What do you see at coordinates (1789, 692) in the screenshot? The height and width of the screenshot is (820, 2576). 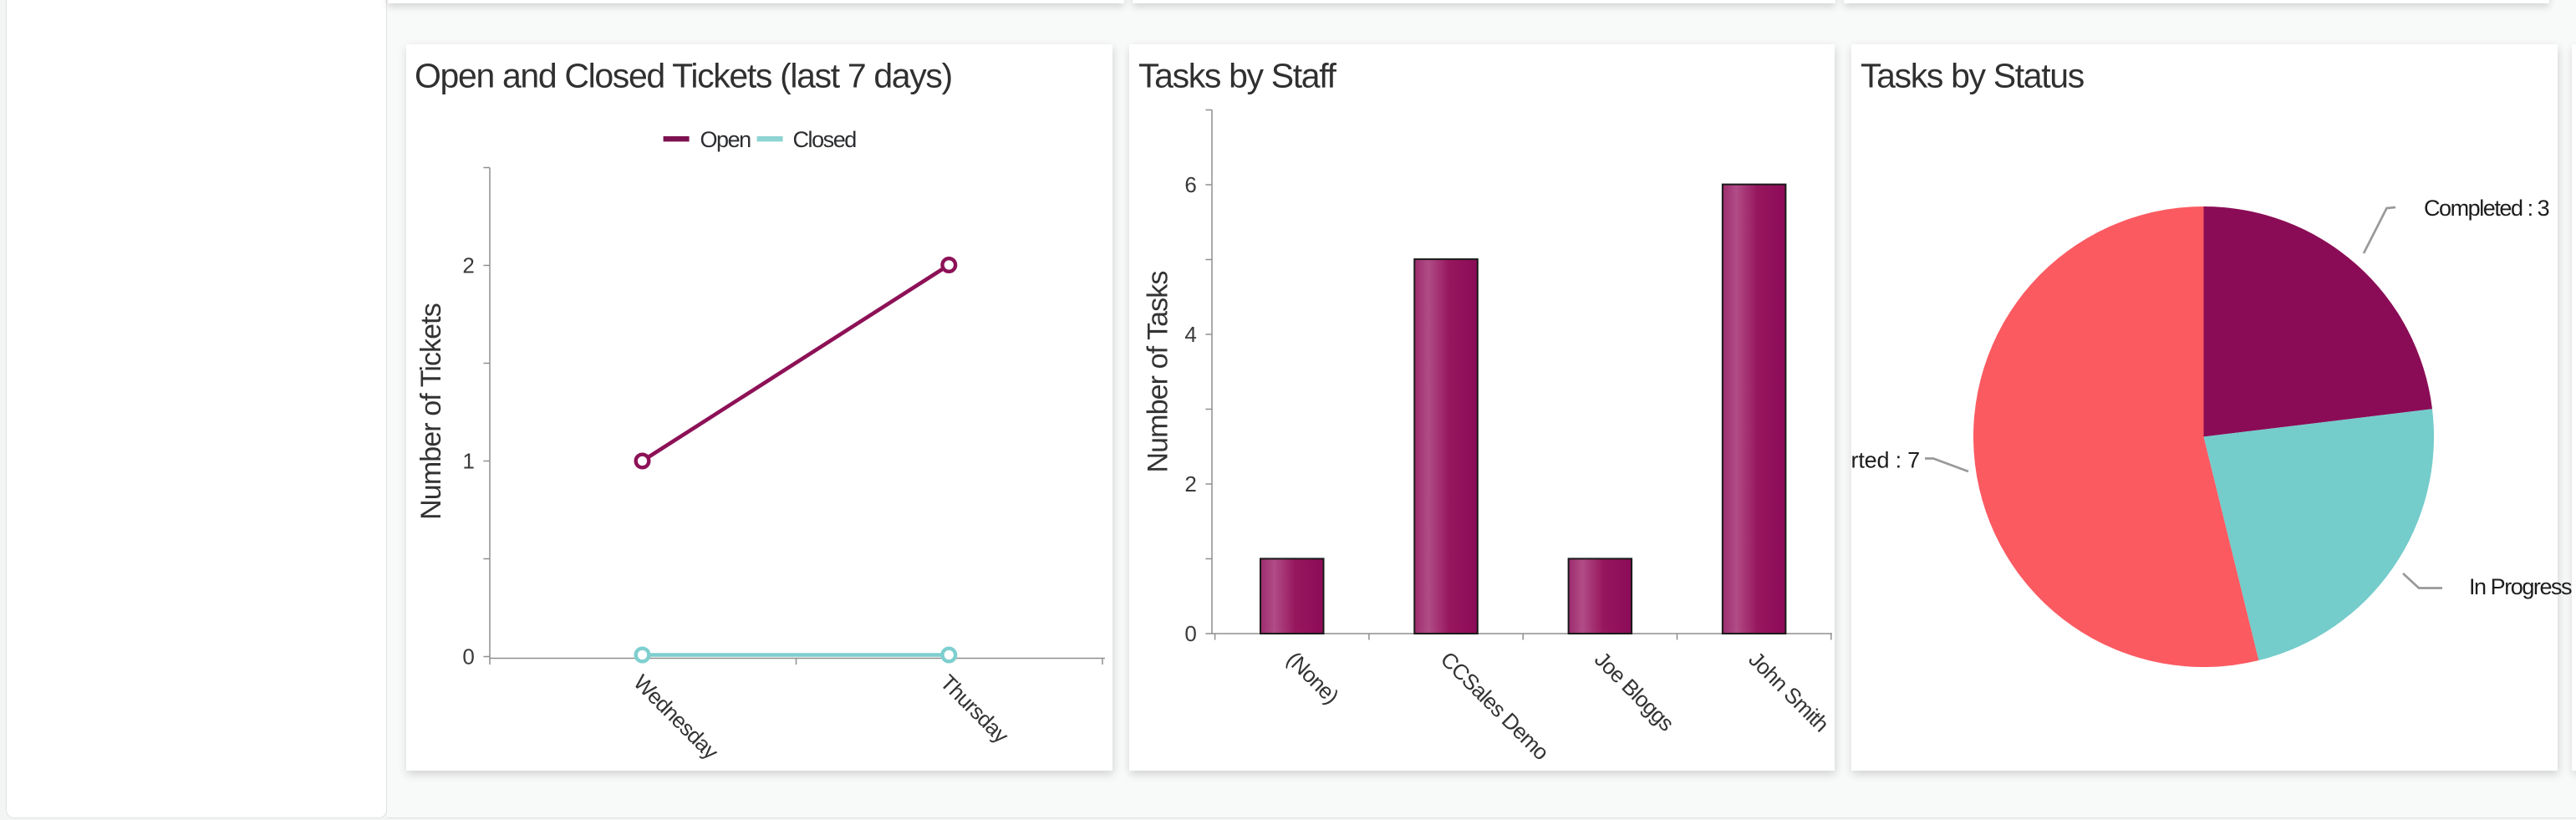 I see `svg-text: John Smith` at bounding box center [1789, 692].